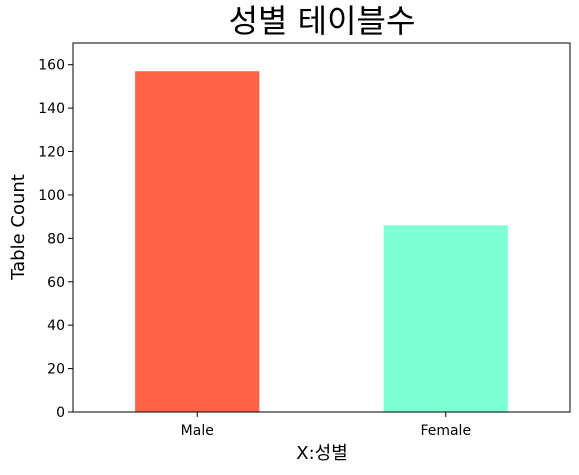 The height and width of the screenshot is (475, 579). I want to click on x-axis-ticks: Male Female, so click(326, 425).